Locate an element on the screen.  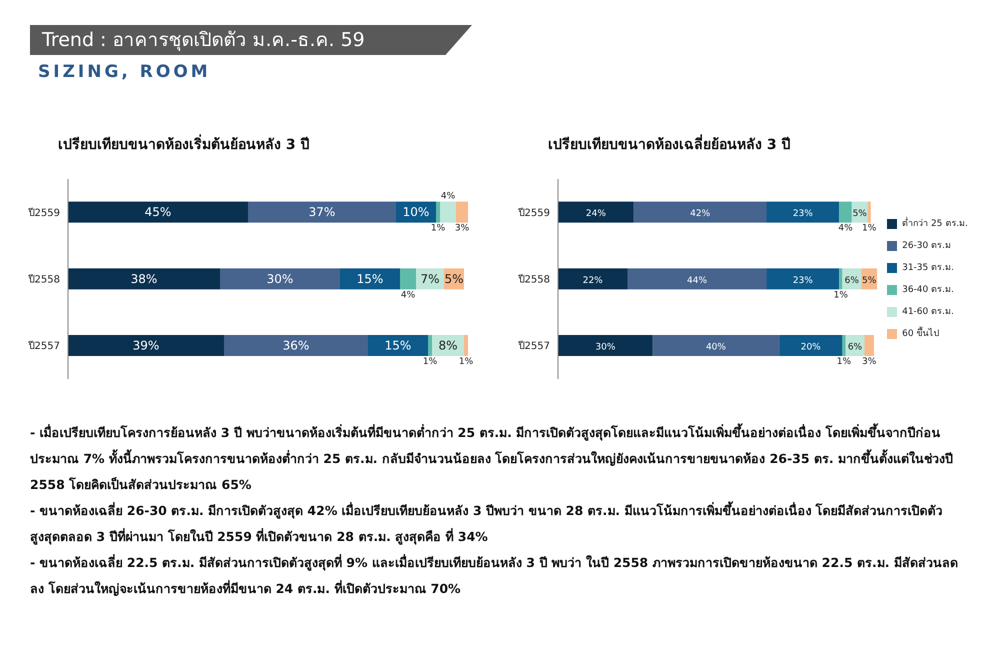
chart-title: เปรียบเทียบขนาดห้องเฉลี่ยย้อนหลัง 3 ปี is located at coordinates (670, 144).